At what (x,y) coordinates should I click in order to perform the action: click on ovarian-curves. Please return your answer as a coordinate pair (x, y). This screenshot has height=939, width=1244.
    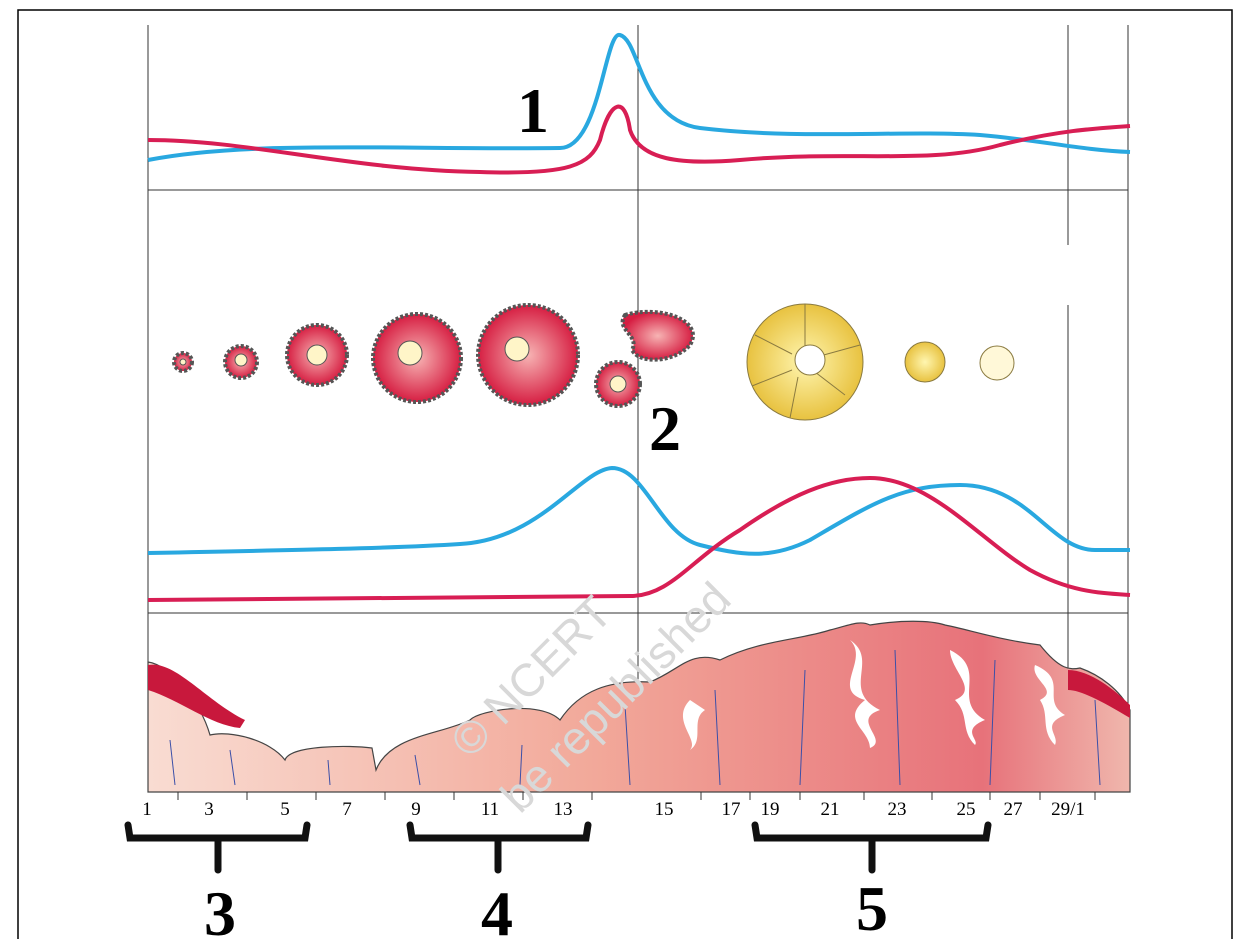
    Looking at the image, I should click on (639, 533).